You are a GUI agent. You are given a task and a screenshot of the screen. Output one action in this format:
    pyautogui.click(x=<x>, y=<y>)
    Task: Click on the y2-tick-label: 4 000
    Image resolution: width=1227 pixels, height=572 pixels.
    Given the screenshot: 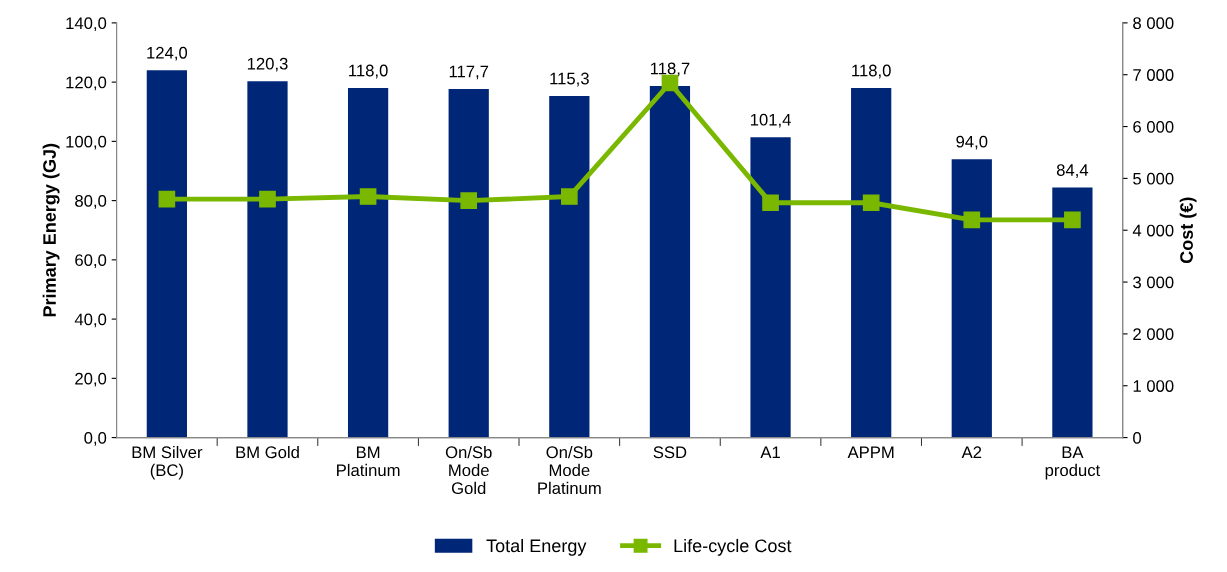 What is the action you would take?
    pyautogui.click(x=1153, y=230)
    